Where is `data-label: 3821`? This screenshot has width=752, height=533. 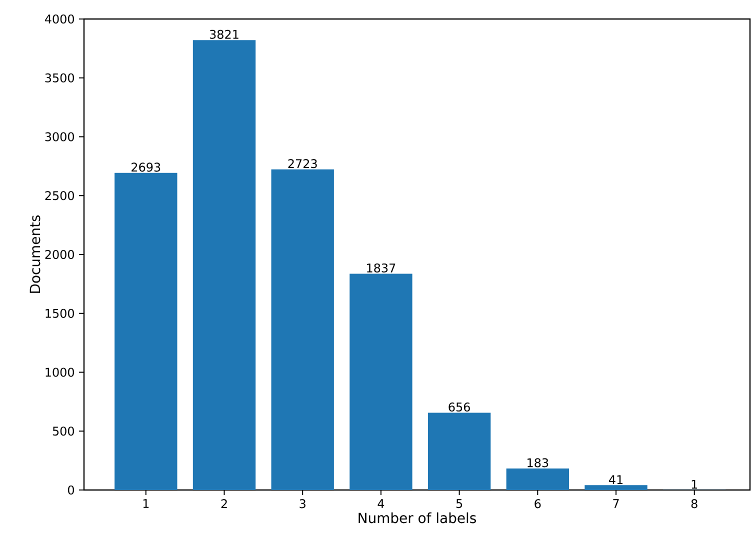 data-label: 3821 is located at coordinates (224, 34).